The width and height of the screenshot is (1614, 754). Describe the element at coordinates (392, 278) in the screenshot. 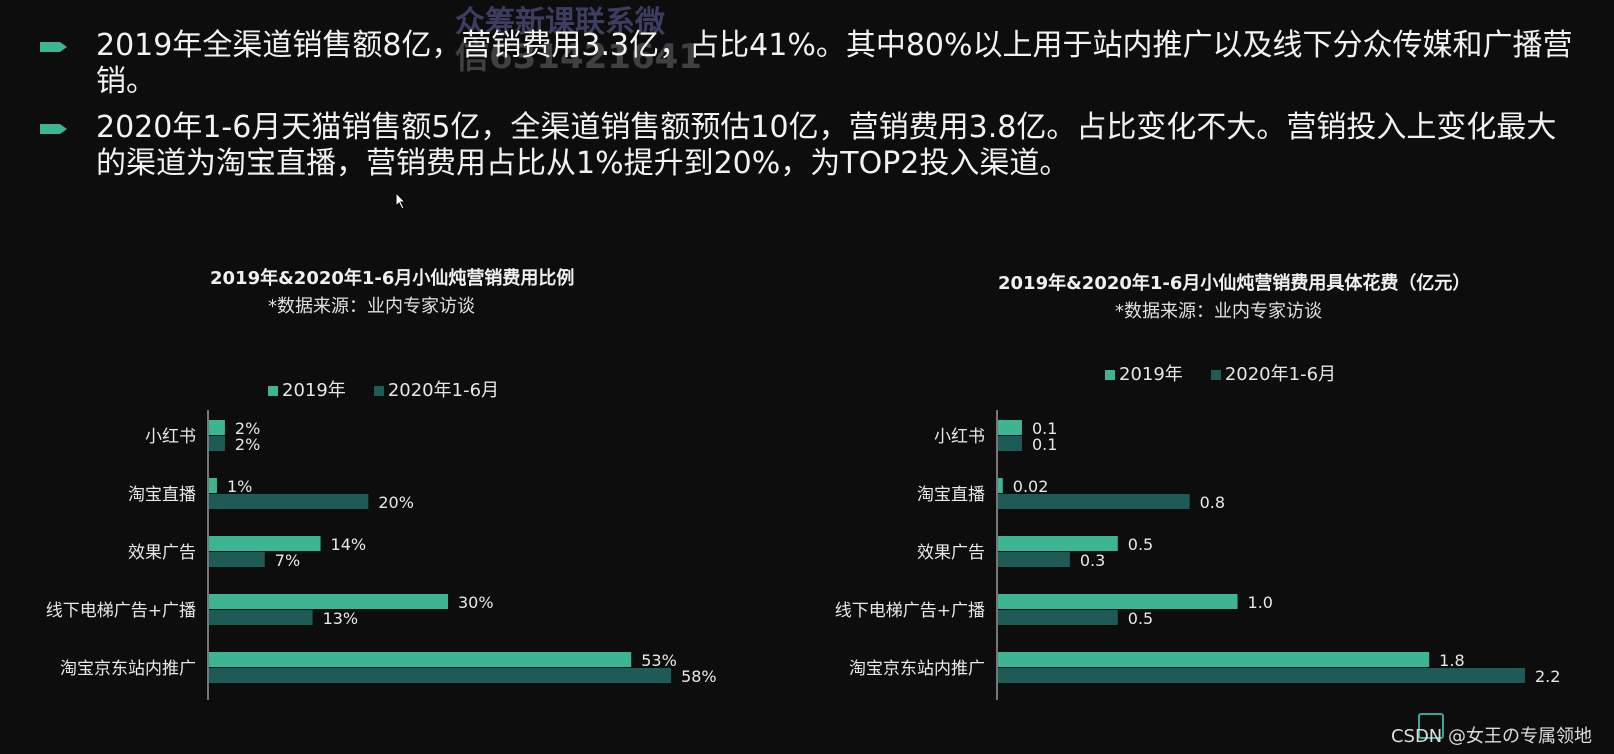

I see `chart-title: 2019年&2020年1-6月小仙炖营销费用比例` at that location.